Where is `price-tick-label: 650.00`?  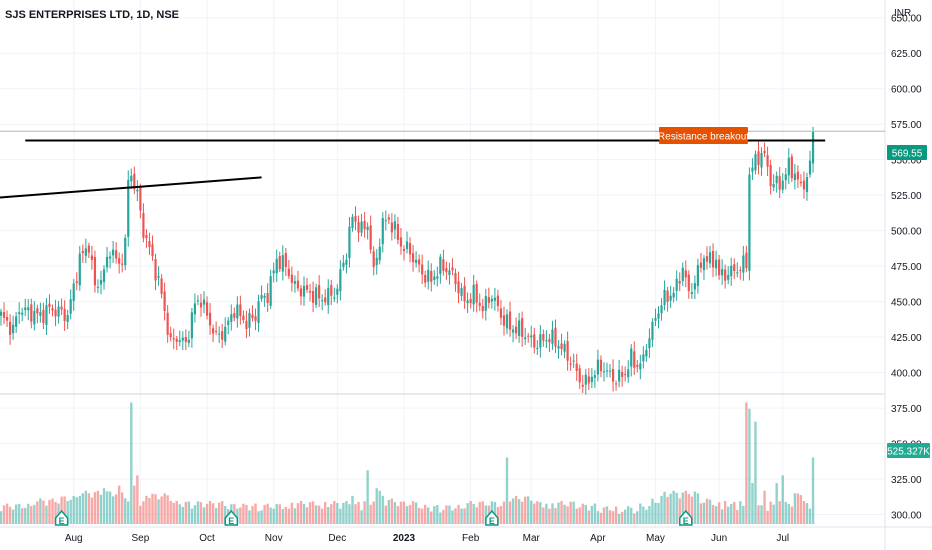 price-tick-label: 650.00 is located at coordinates (906, 19).